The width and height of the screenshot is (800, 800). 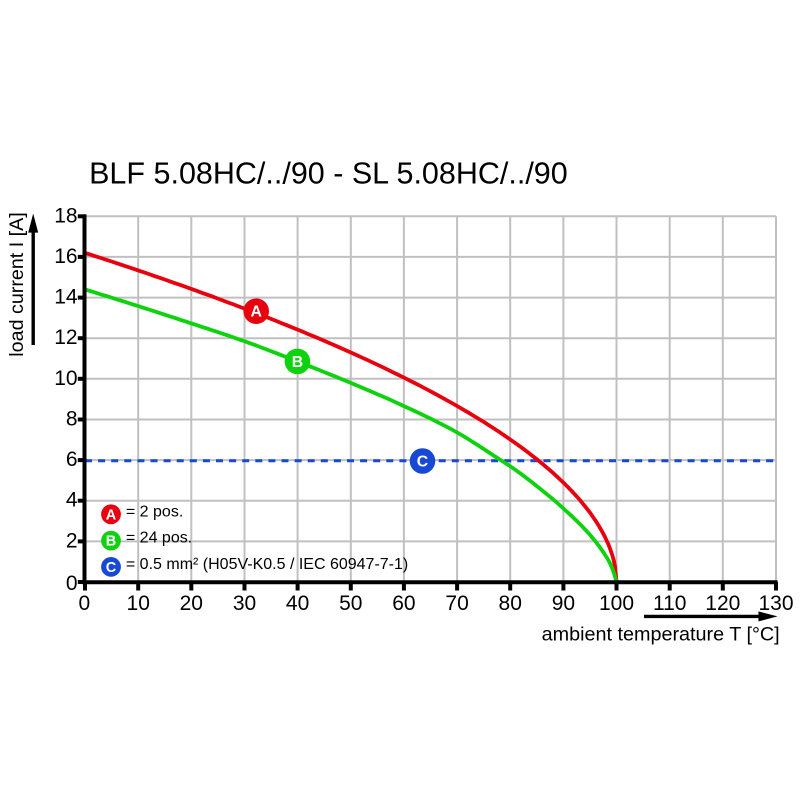 What do you see at coordinates (65, 256) in the screenshot?
I see `svg-text: 16` at bounding box center [65, 256].